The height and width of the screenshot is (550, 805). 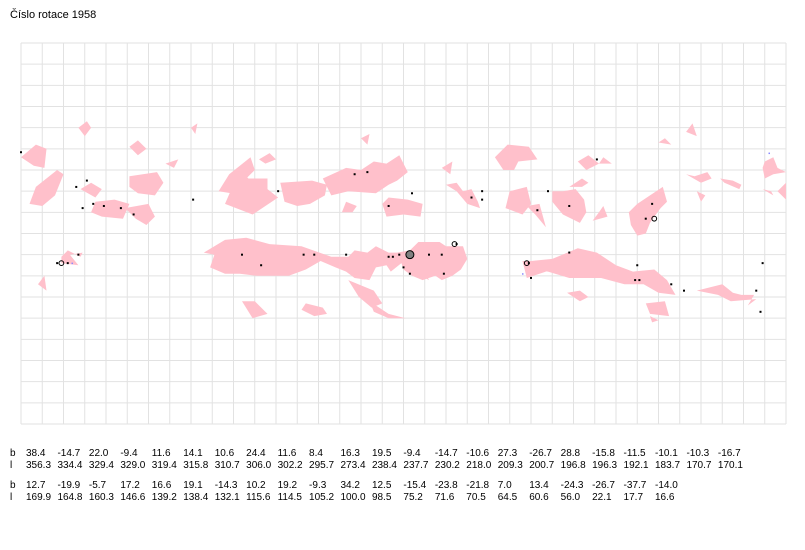 What do you see at coordinates (316, 453) in the screenshot?
I see `table-b-value: 8.4` at bounding box center [316, 453].